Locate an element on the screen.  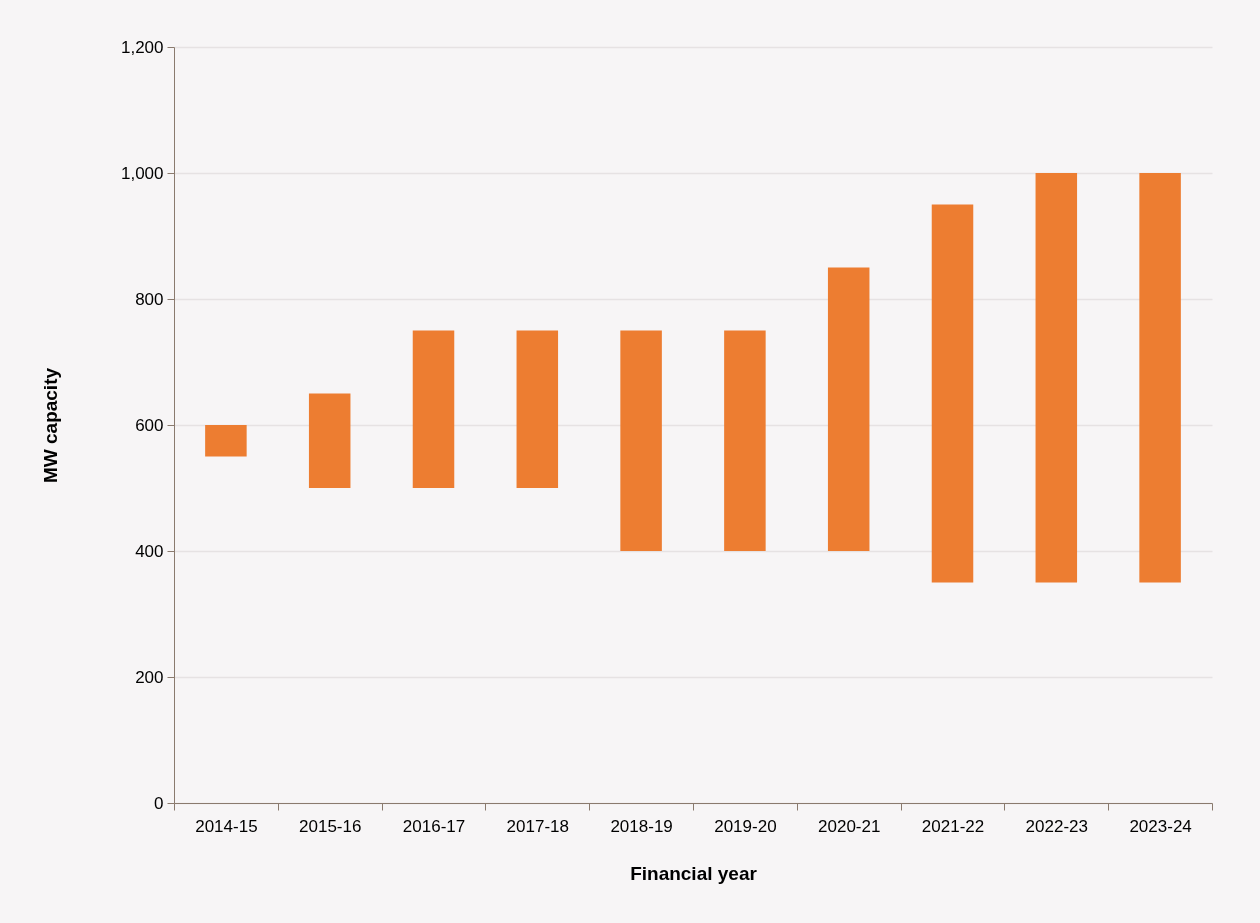
y-tick-label: 1,200 is located at coordinates (142, 47).